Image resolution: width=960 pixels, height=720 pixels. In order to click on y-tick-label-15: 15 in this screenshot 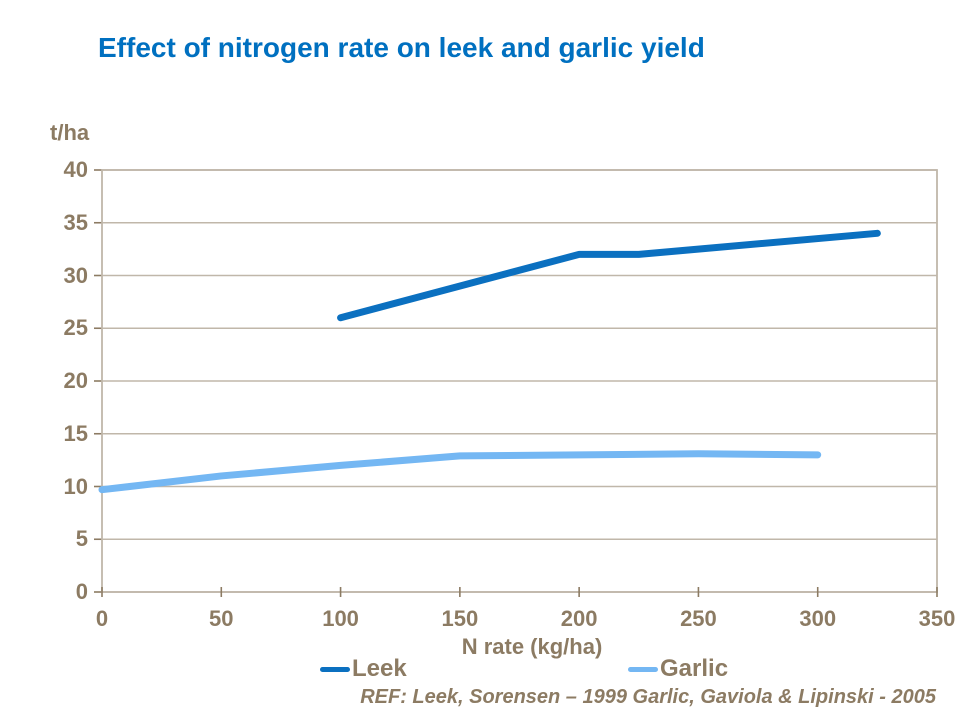, I will do `click(75, 433)`.